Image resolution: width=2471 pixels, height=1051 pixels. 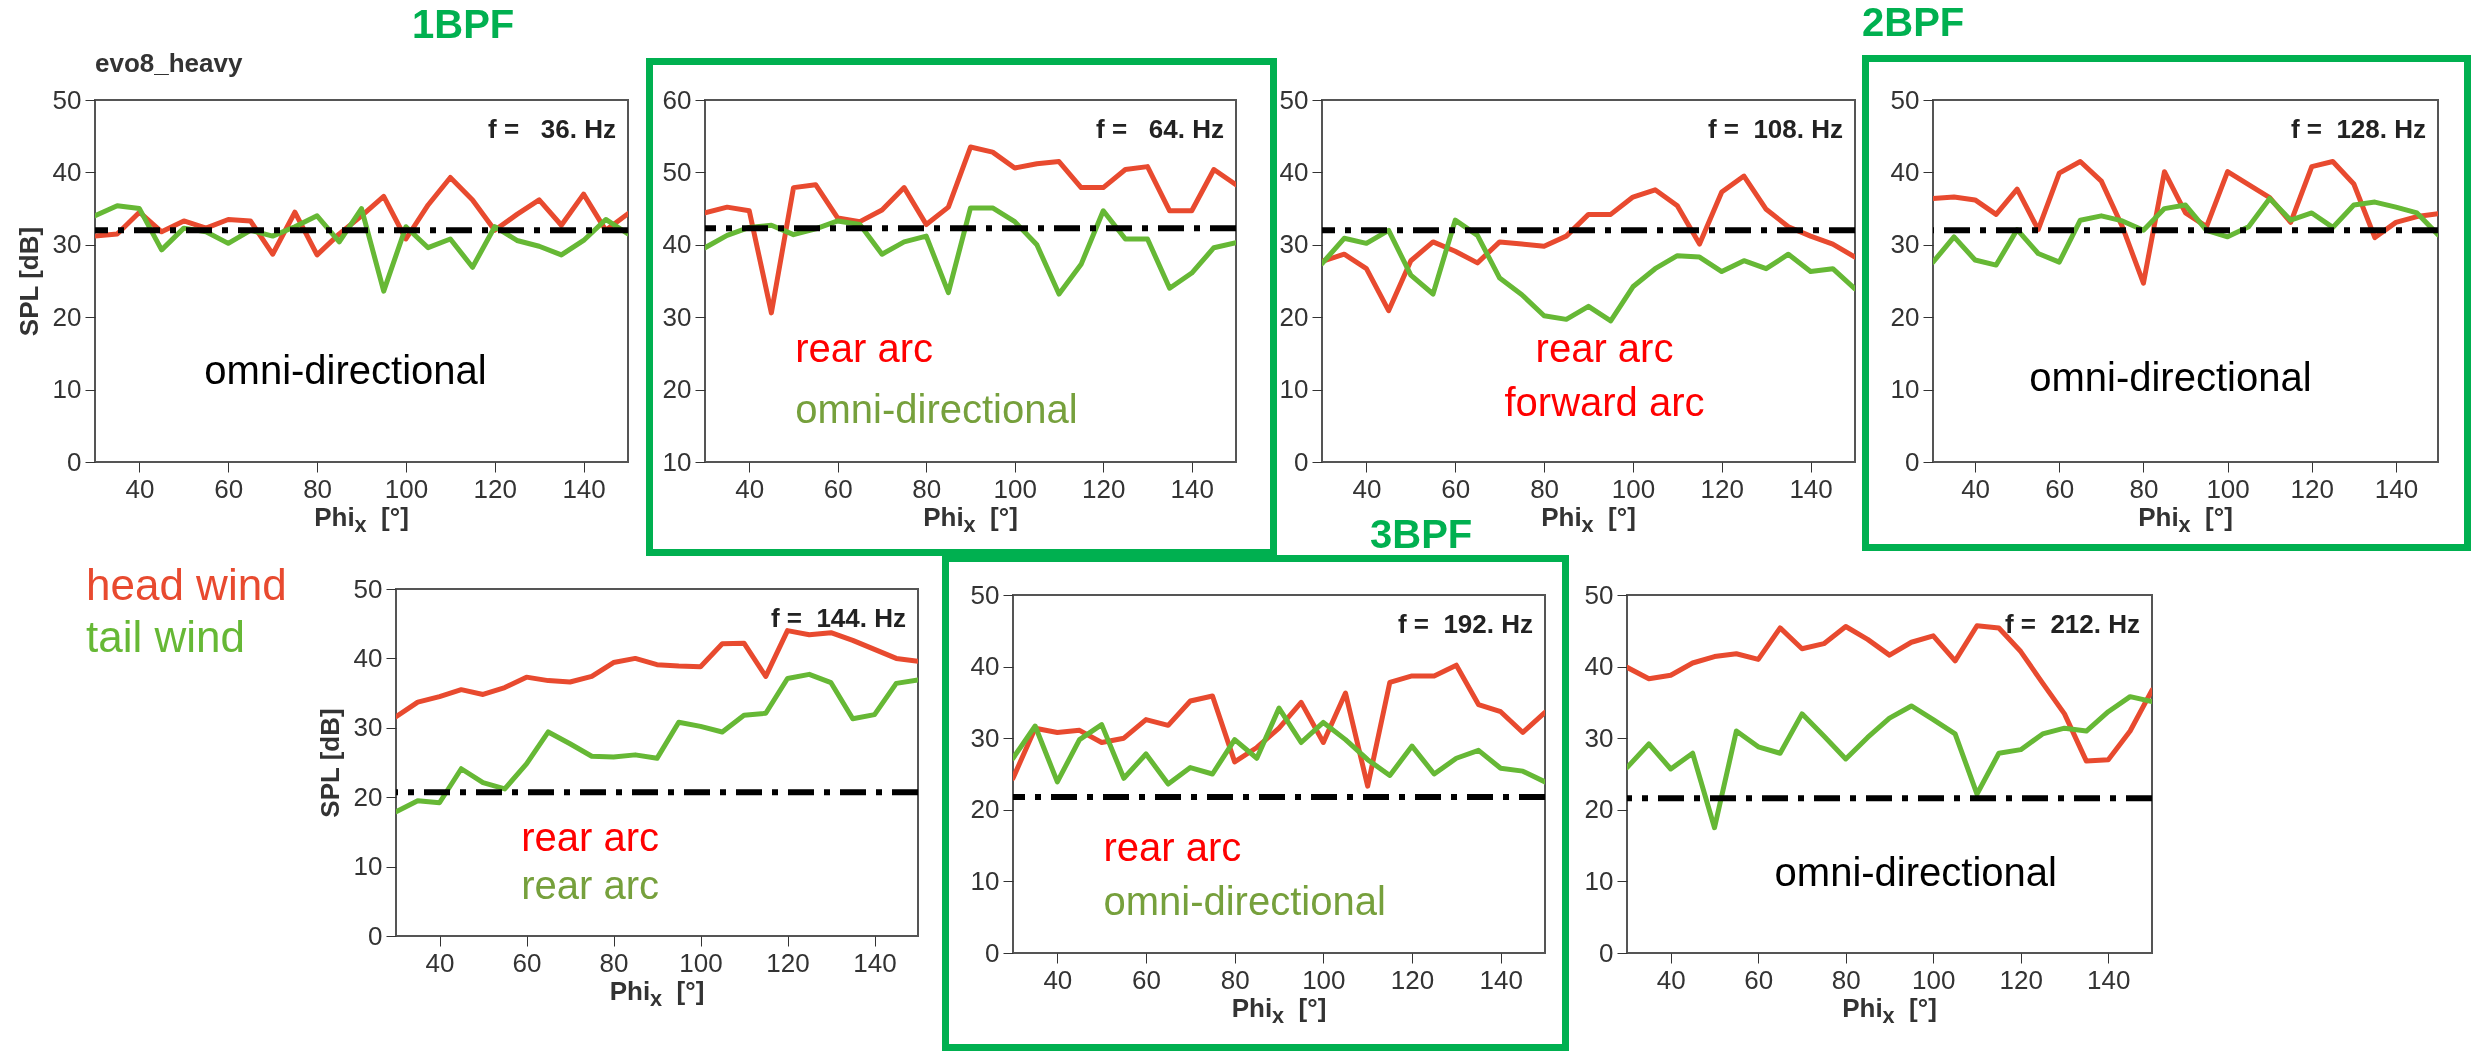 I want to click on text: tail wind, so click(x=166, y=637).